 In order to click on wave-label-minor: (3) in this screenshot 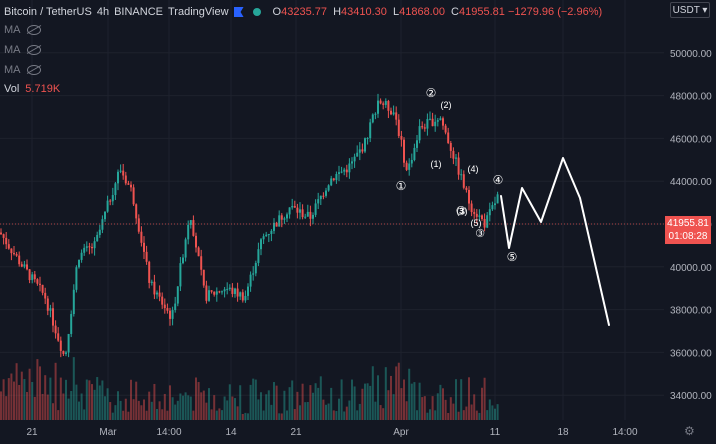, I will do `click(462, 211)`.